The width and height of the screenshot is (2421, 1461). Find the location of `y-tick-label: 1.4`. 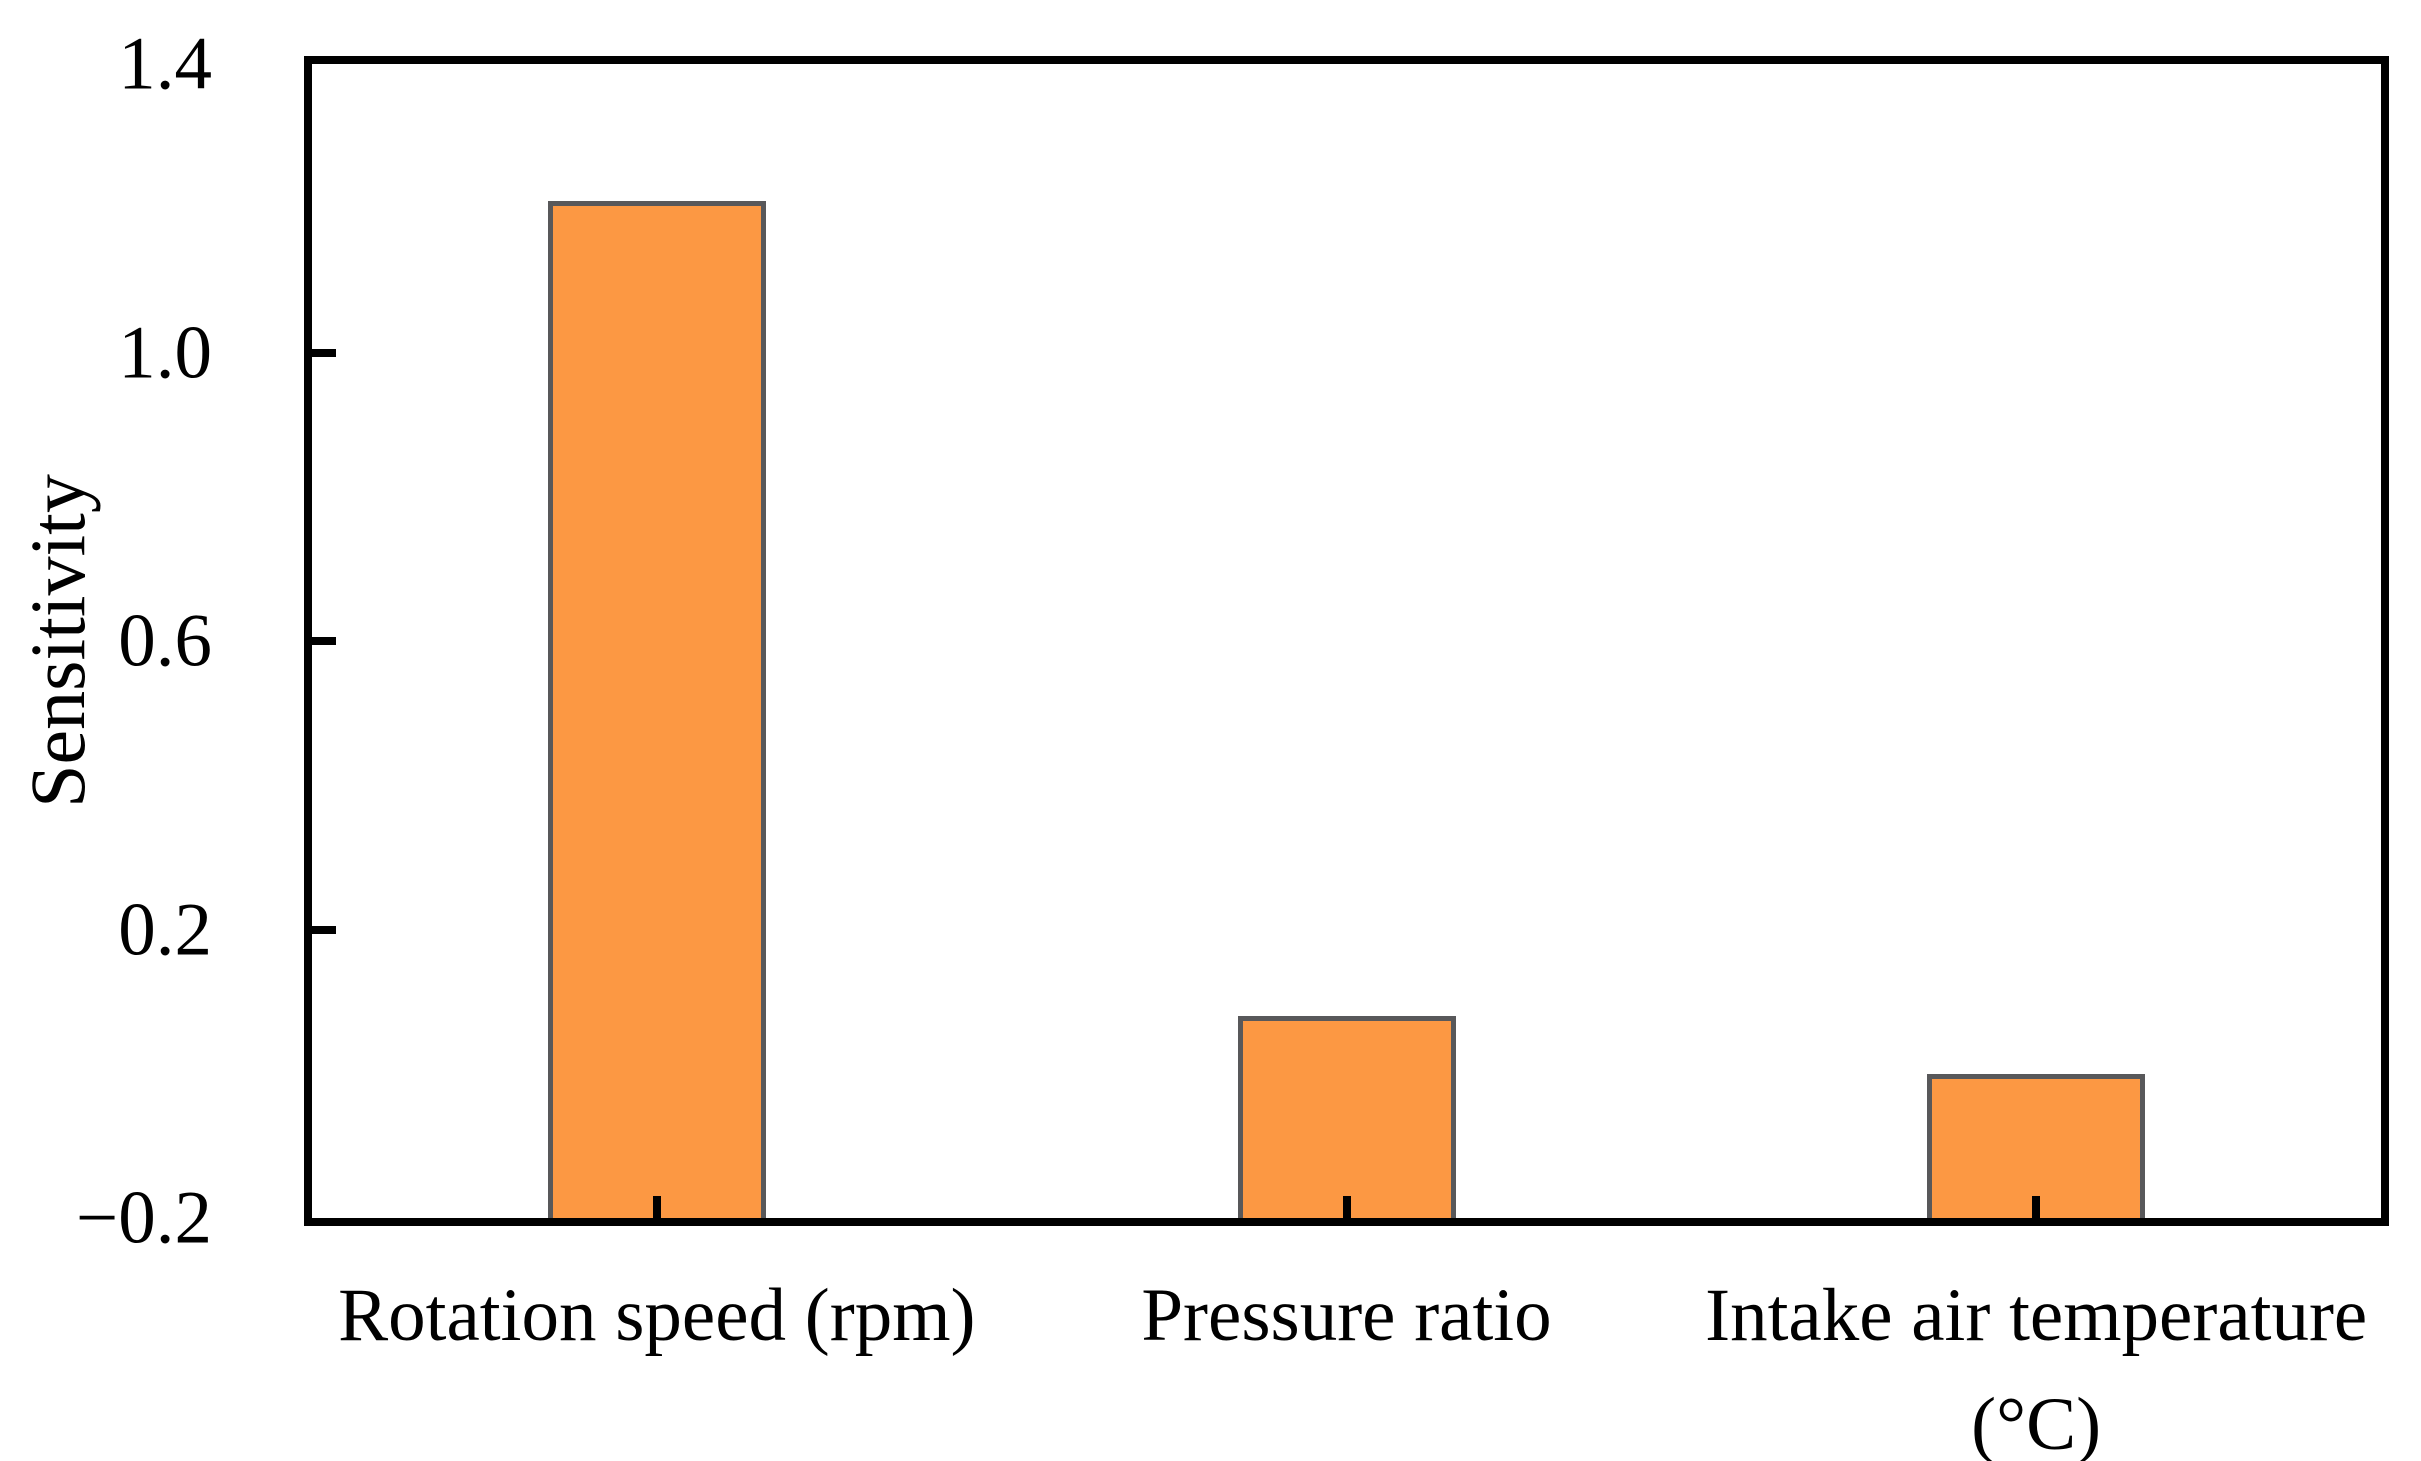

y-tick-label: 1.4 is located at coordinates (165, 64).